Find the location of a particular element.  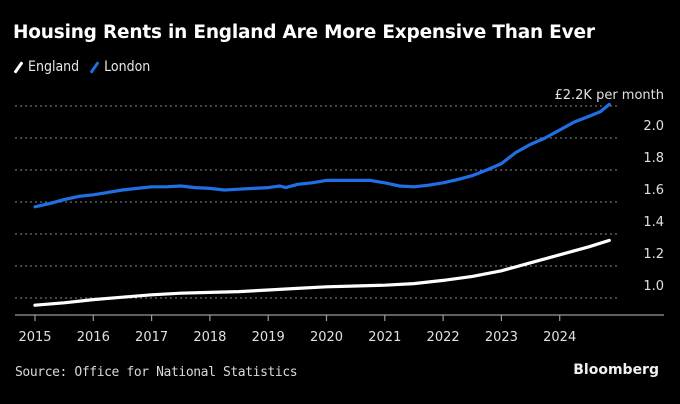

unit-annotation: £2.2K per month is located at coordinates (609, 95).